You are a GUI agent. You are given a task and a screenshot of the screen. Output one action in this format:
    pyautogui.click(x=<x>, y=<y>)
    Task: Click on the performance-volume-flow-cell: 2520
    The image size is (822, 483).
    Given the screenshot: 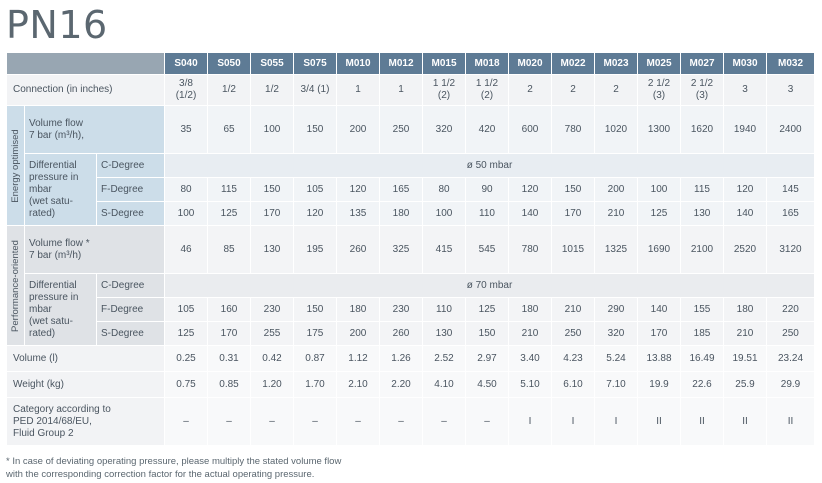 What is the action you would take?
    pyautogui.click(x=745, y=249)
    